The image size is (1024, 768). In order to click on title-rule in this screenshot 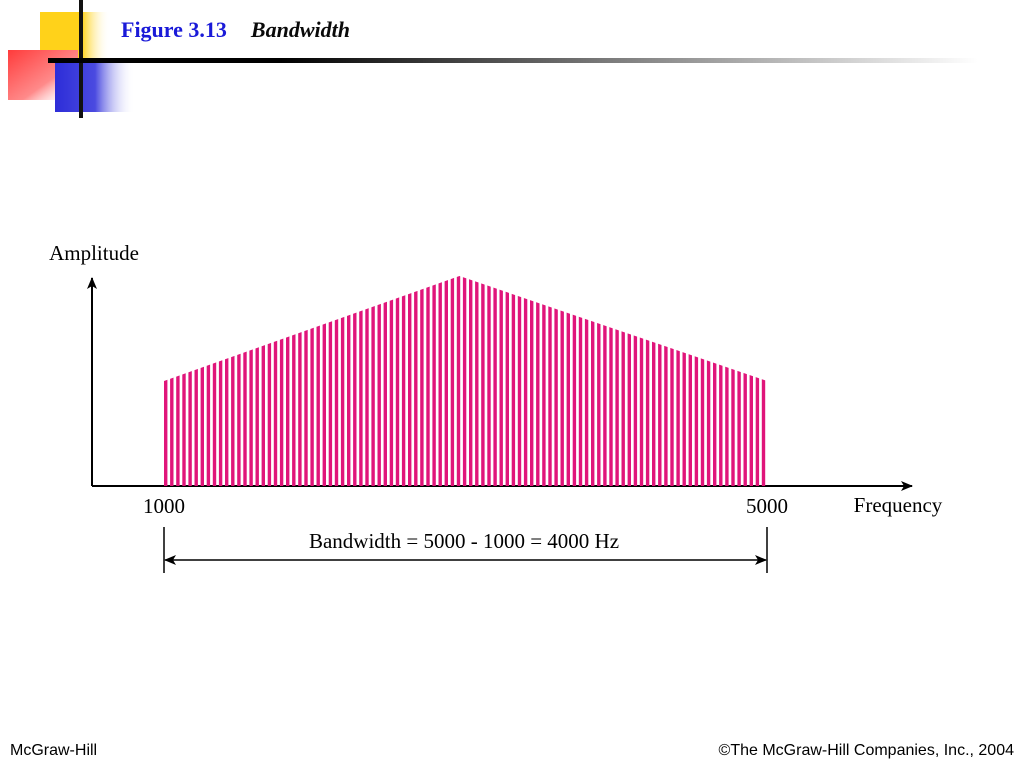, I will do `click(513, 60)`.